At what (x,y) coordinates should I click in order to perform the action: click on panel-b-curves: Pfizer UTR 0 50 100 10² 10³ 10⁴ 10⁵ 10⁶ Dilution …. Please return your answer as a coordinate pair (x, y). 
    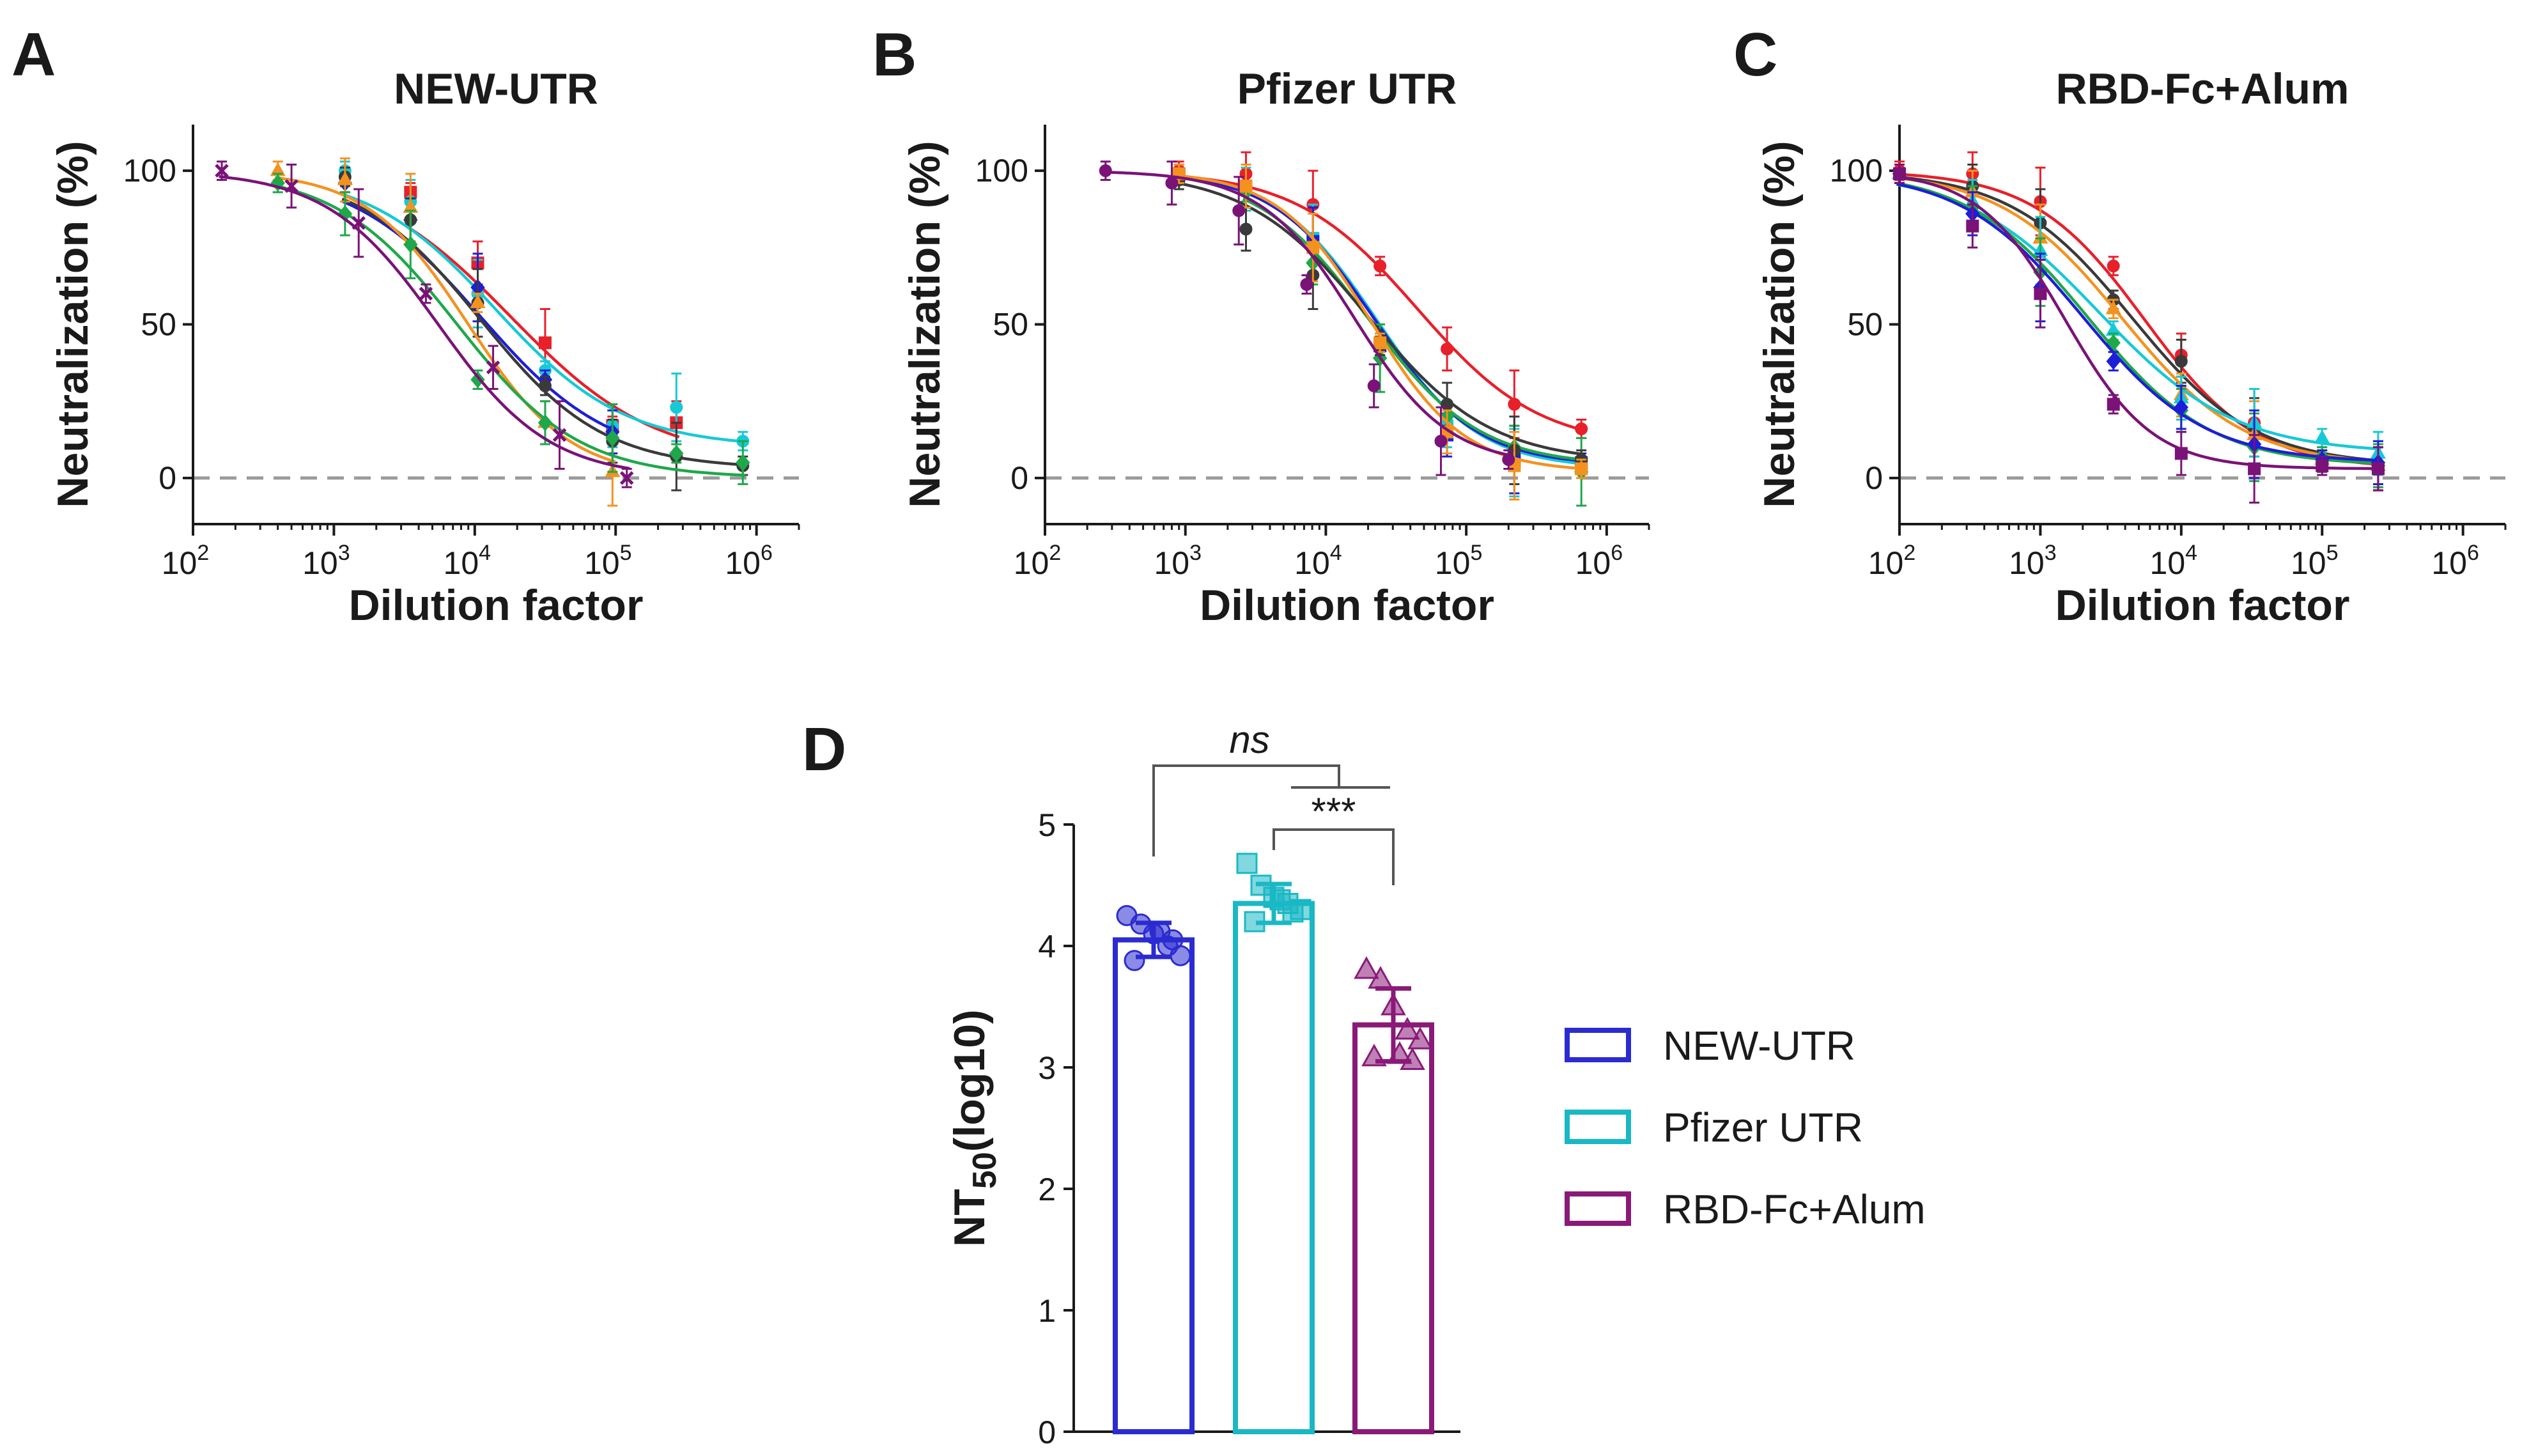
    Looking at the image, I should click on (1275, 348).